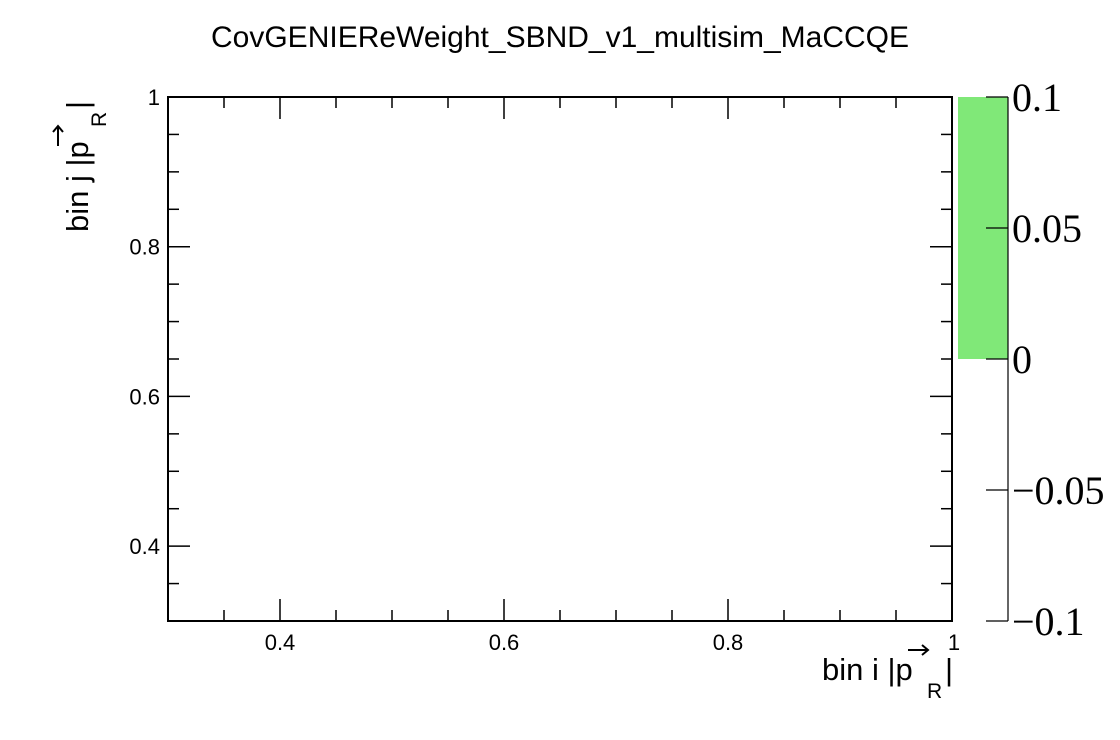  Describe the element at coordinates (144, 546) in the screenshot. I see `y-tick-label: 0.4` at that location.